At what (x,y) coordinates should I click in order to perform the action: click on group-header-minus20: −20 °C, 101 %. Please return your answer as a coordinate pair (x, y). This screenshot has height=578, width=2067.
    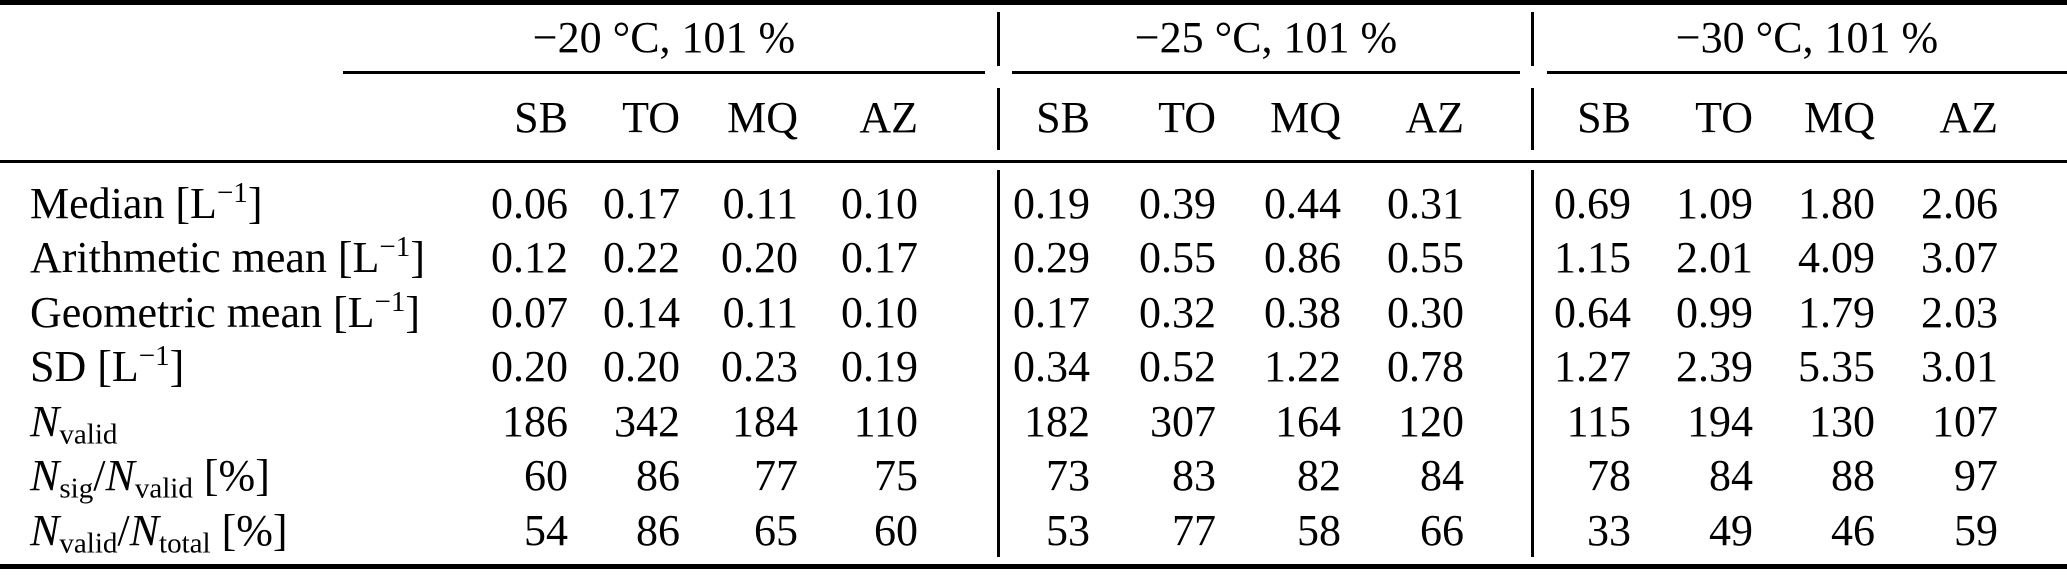
    Looking at the image, I should click on (664, 37).